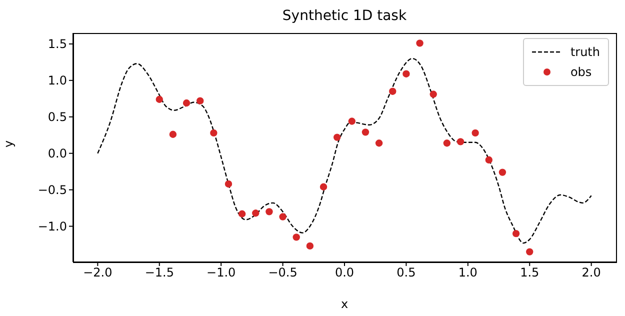  I want to click on x-tick-label: −2.0, so click(97, 273).